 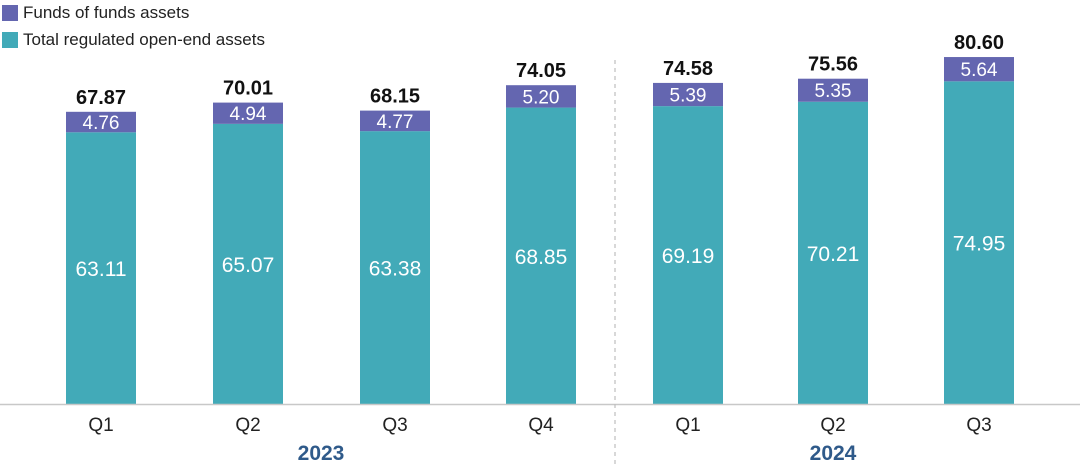 I want to click on data-label-total-4: 68.85, so click(x=541, y=257).